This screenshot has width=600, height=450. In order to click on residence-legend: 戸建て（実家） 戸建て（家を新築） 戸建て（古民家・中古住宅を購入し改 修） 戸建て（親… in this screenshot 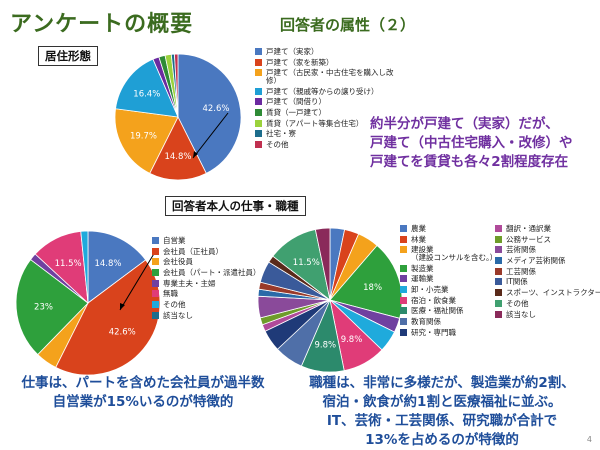, I will do `click(335, 100)`.